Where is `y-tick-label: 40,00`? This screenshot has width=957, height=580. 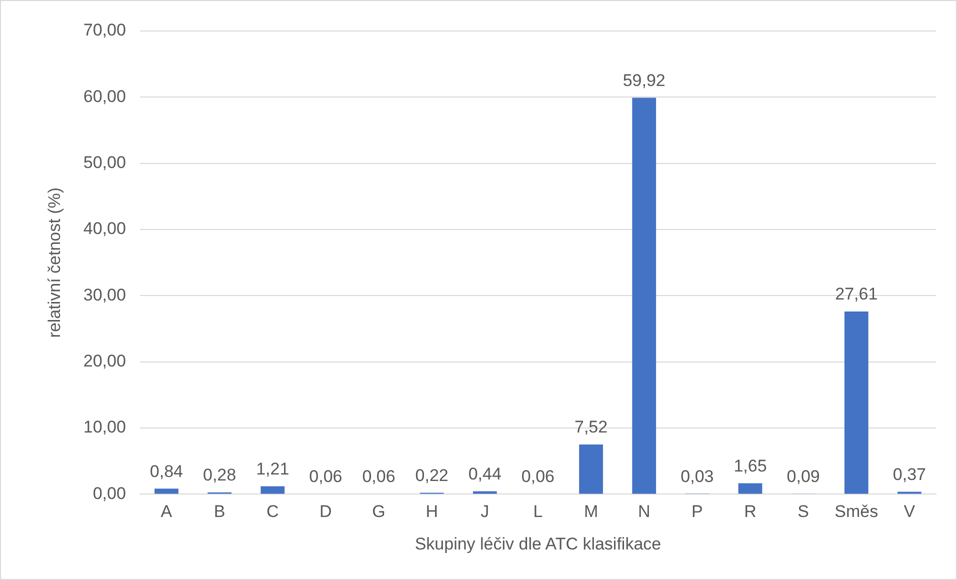
y-tick-label: 40,00 is located at coordinates (104, 228).